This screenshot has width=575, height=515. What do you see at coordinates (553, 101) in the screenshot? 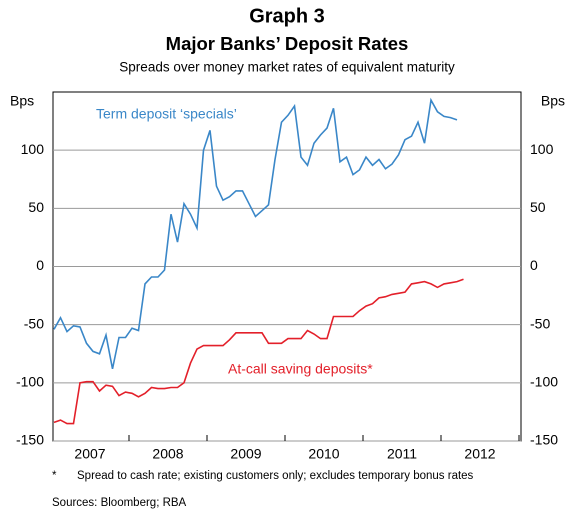
I see `y-unit-right: Bps` at bounding box center [553, 101].